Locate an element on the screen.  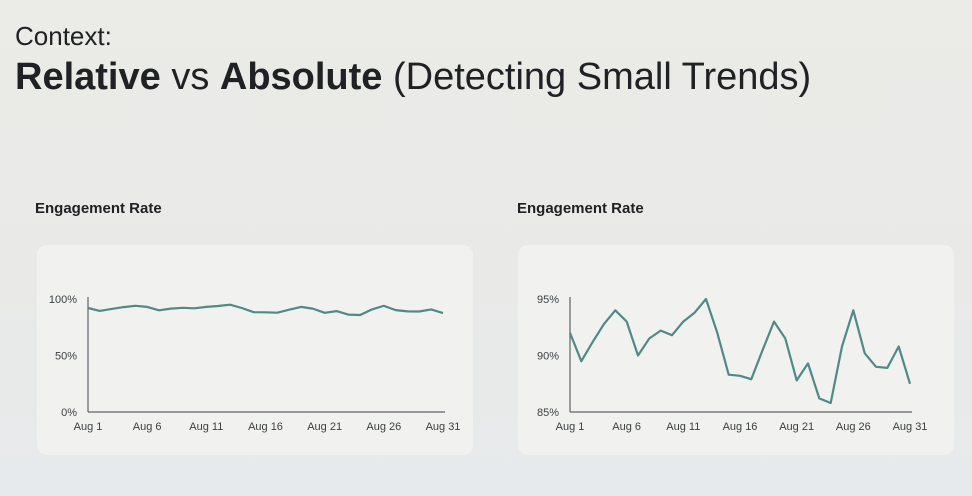
left-y-tick-label: 0% is located at coordinates (69, 413).